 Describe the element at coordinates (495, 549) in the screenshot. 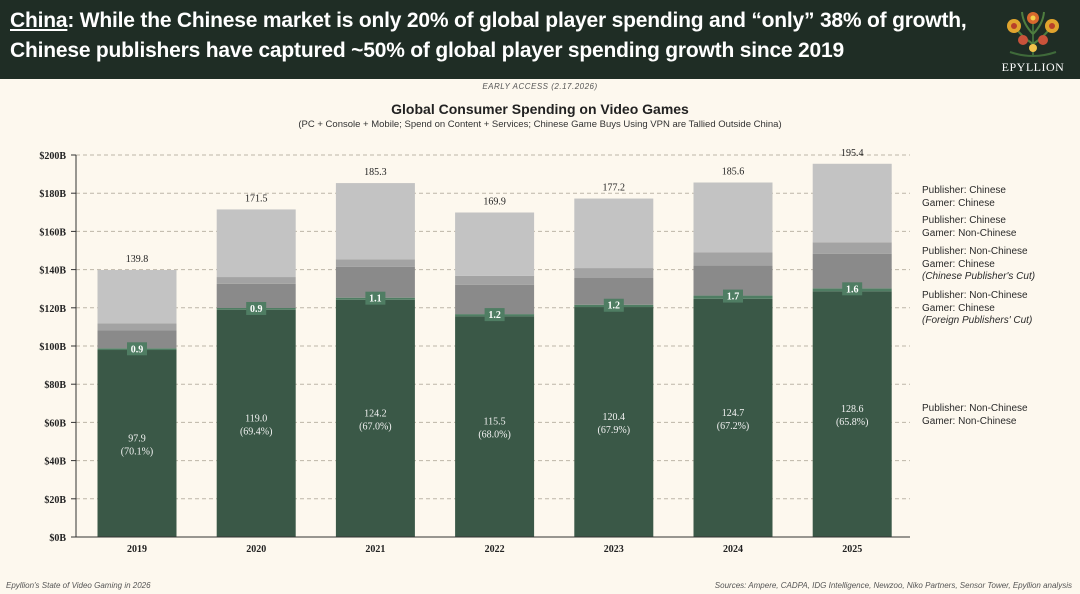

I see `x-tick-label: 2022` at that location.